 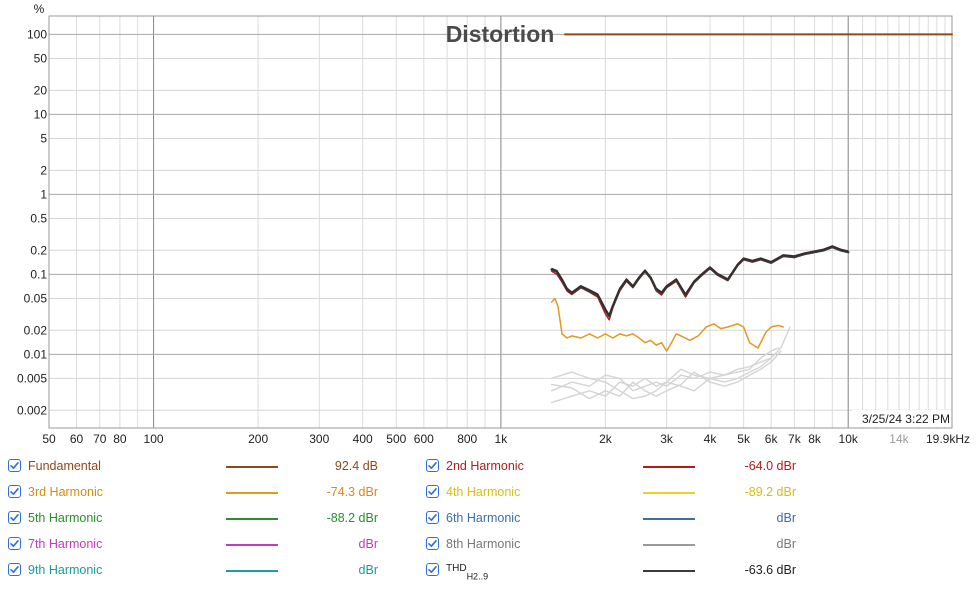 I want to click on legend-item-thd: THDH2..9 -63.6 dBr, so click(x=488, y=571).